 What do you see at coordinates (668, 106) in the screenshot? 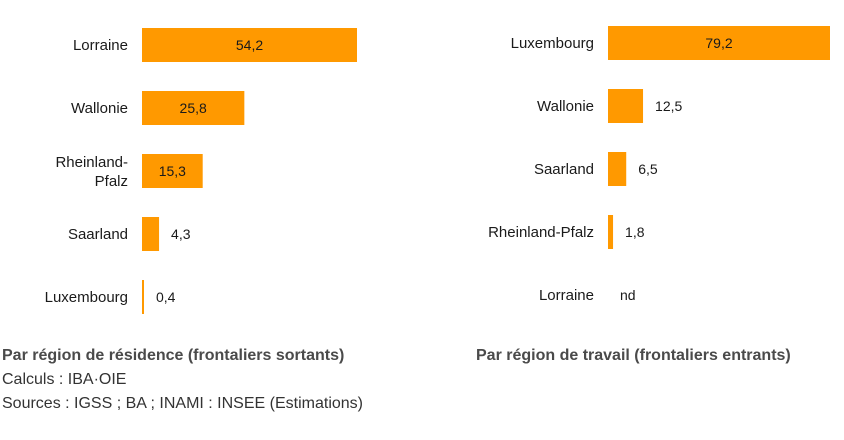
I see `value-label-travail-wallonie: 12,5` at bounding box center [668, 106].